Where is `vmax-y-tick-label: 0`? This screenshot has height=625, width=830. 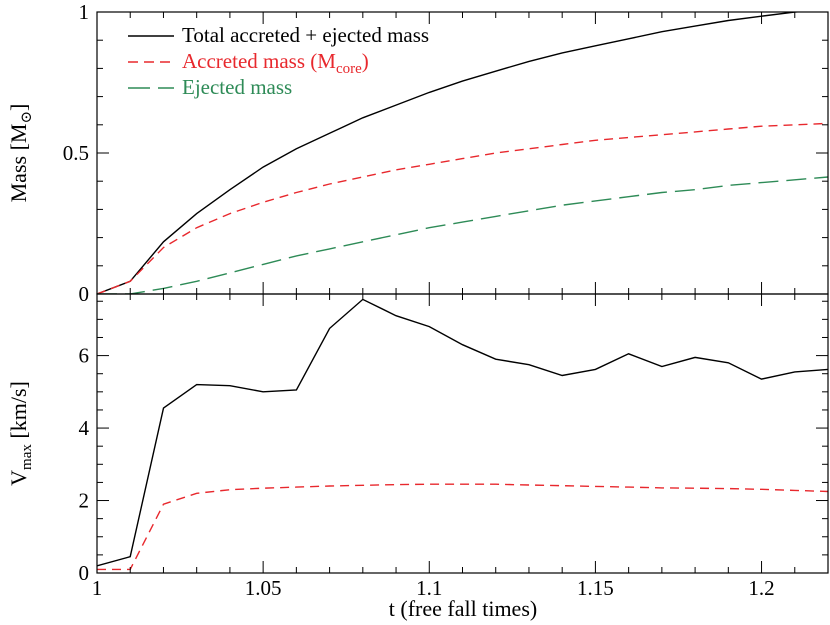
vmax-y-tick-label: 0 is located at coordinates (84, 573).